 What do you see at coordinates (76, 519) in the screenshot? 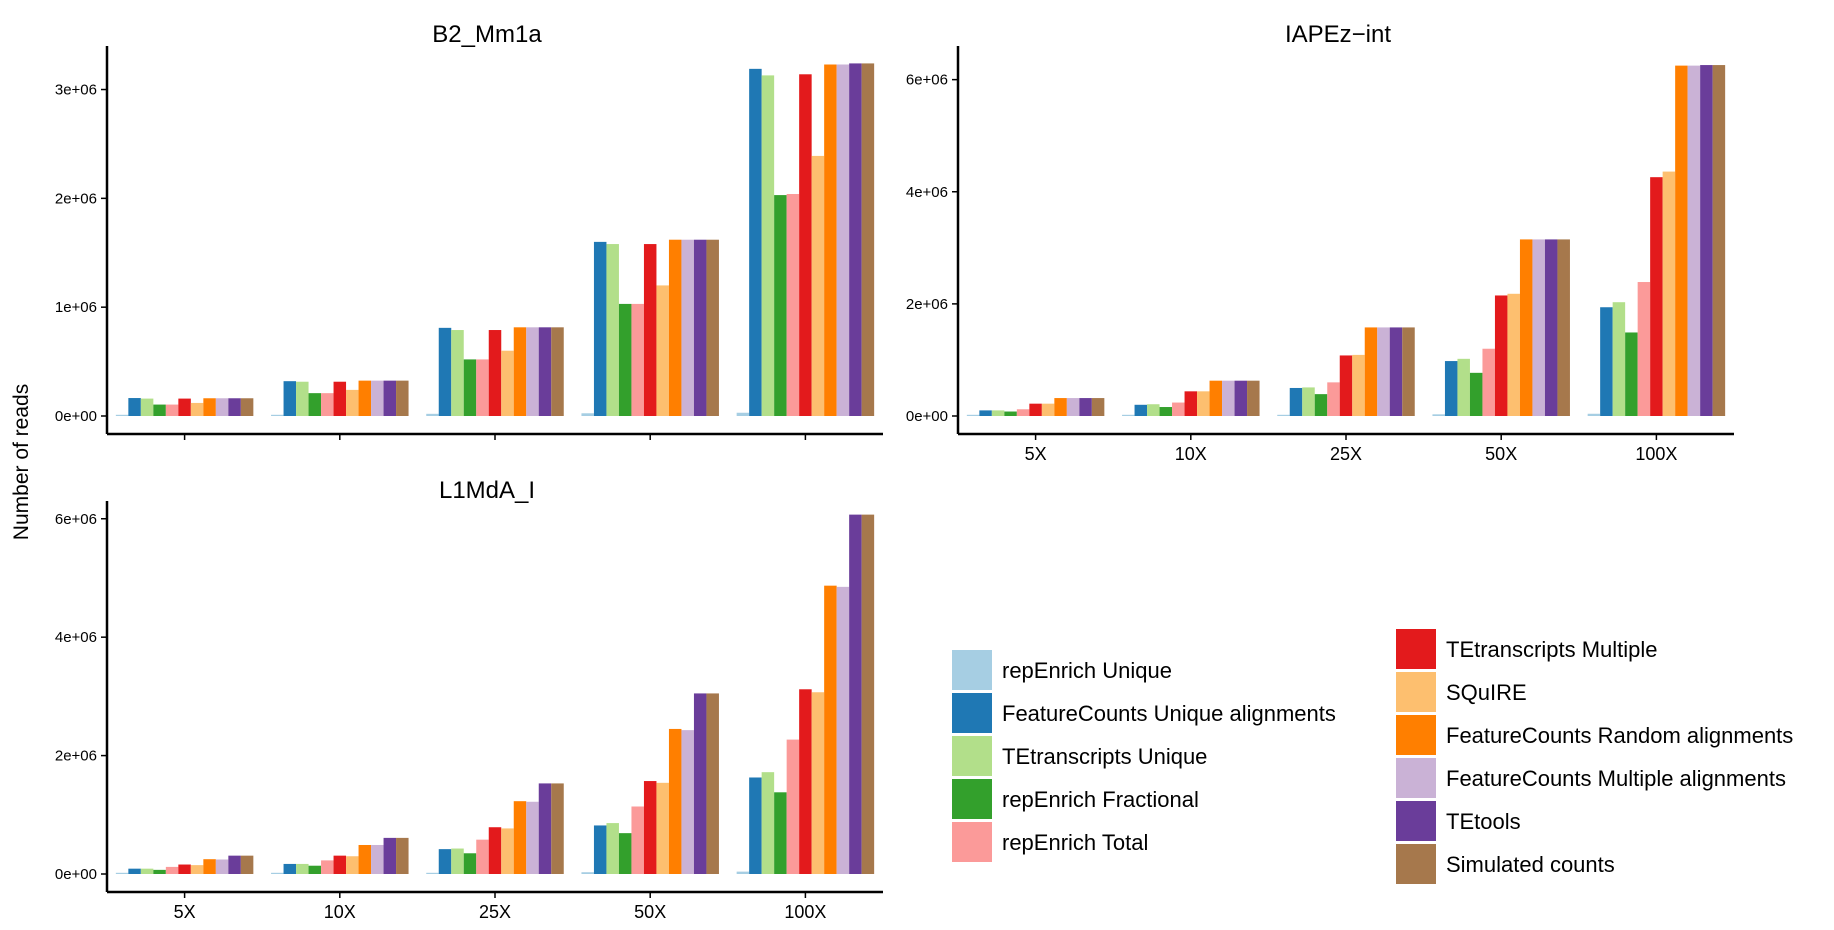
I see `y-tick-label: 6e+06` at bounding box center [76, 519].